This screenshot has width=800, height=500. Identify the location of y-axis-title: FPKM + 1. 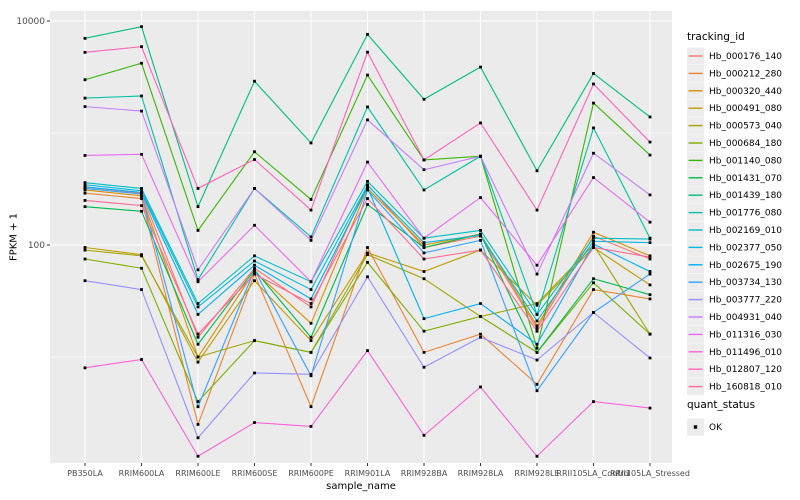
(14, 237).